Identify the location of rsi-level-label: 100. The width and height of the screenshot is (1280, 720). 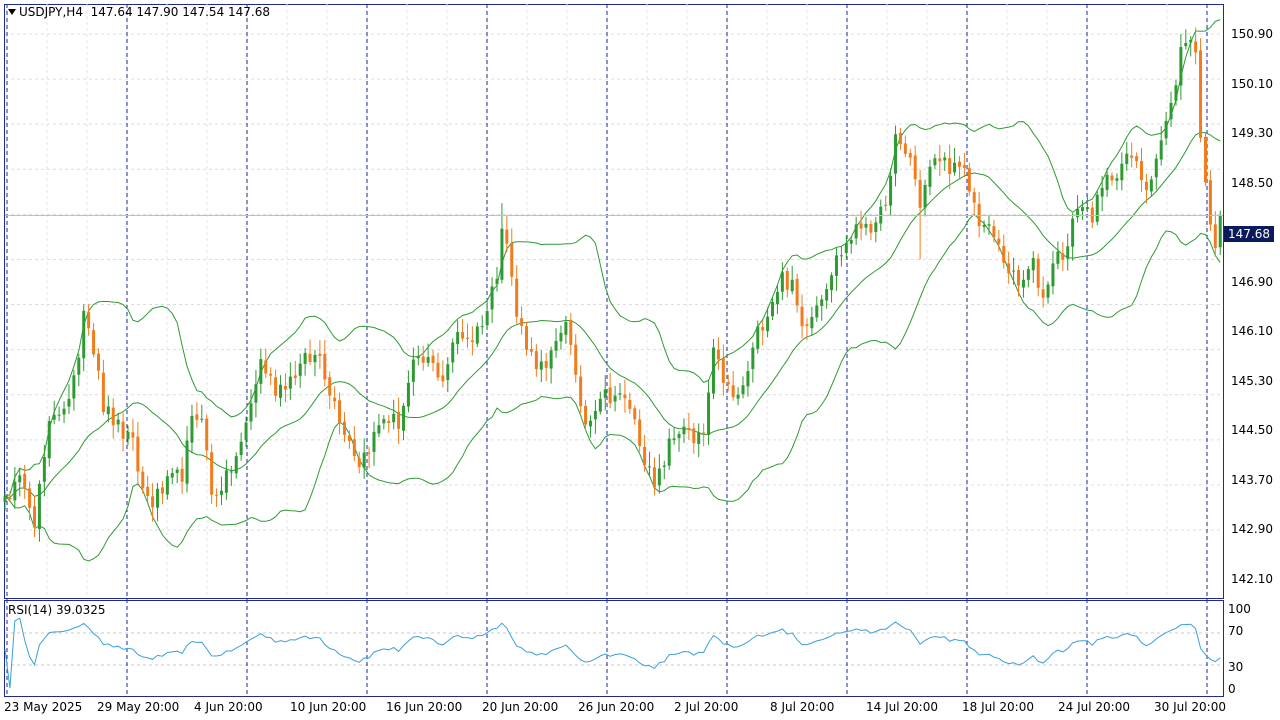
(1239, 609).